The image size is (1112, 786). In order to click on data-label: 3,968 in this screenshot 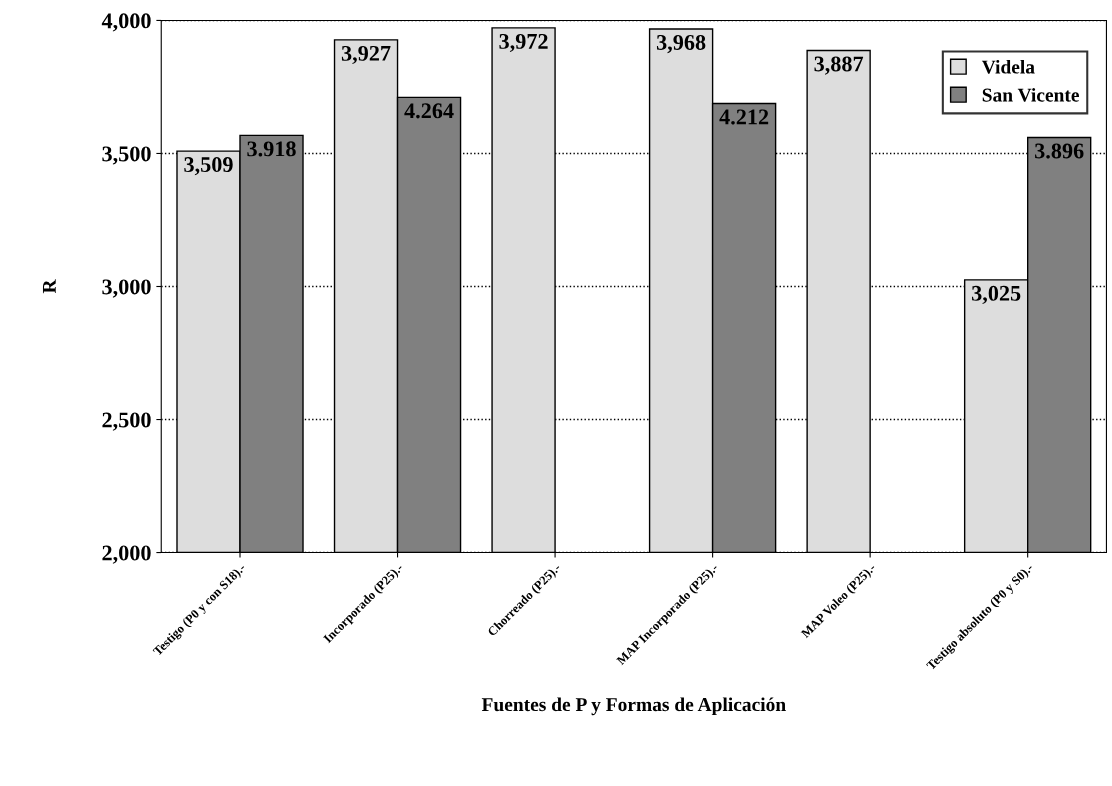, I will do `click(681, 44)`.